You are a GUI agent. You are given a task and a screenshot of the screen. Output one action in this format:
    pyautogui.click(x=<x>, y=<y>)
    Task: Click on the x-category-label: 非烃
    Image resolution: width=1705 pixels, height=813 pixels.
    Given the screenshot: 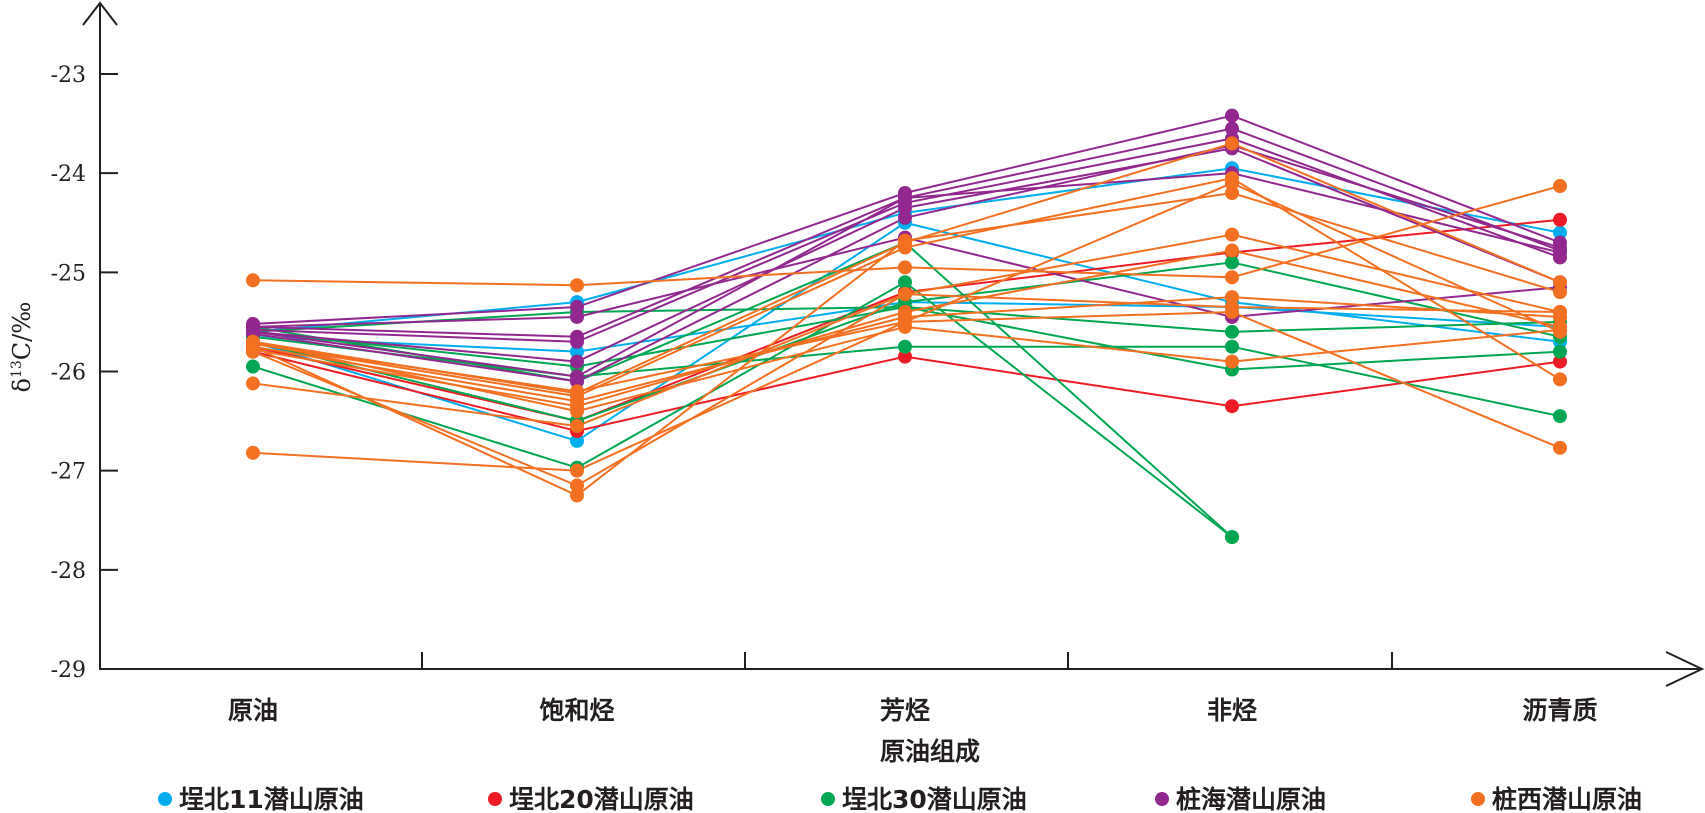 What is the action you would take?
    pyautogui.click(x=1232, y=710)
    